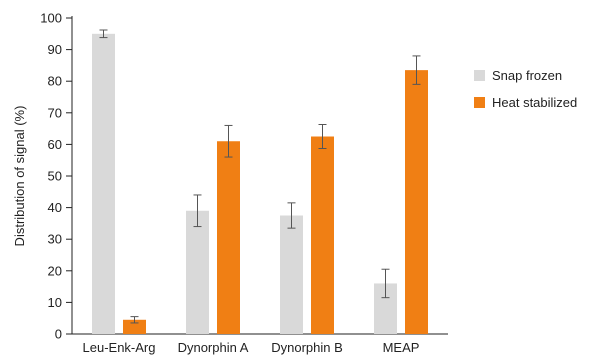 Image resolution: width=603 pixels, height=358 pixels. Describe the element at coordinates (55, 144) in the screenshot. I see `y-tick-label: 60` at that location.